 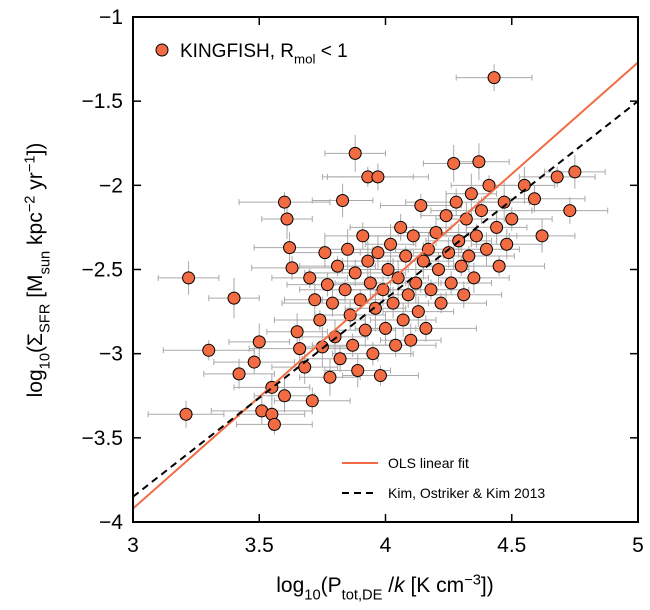 I want to click on label-part: SFR, so click(x=45, y=318).